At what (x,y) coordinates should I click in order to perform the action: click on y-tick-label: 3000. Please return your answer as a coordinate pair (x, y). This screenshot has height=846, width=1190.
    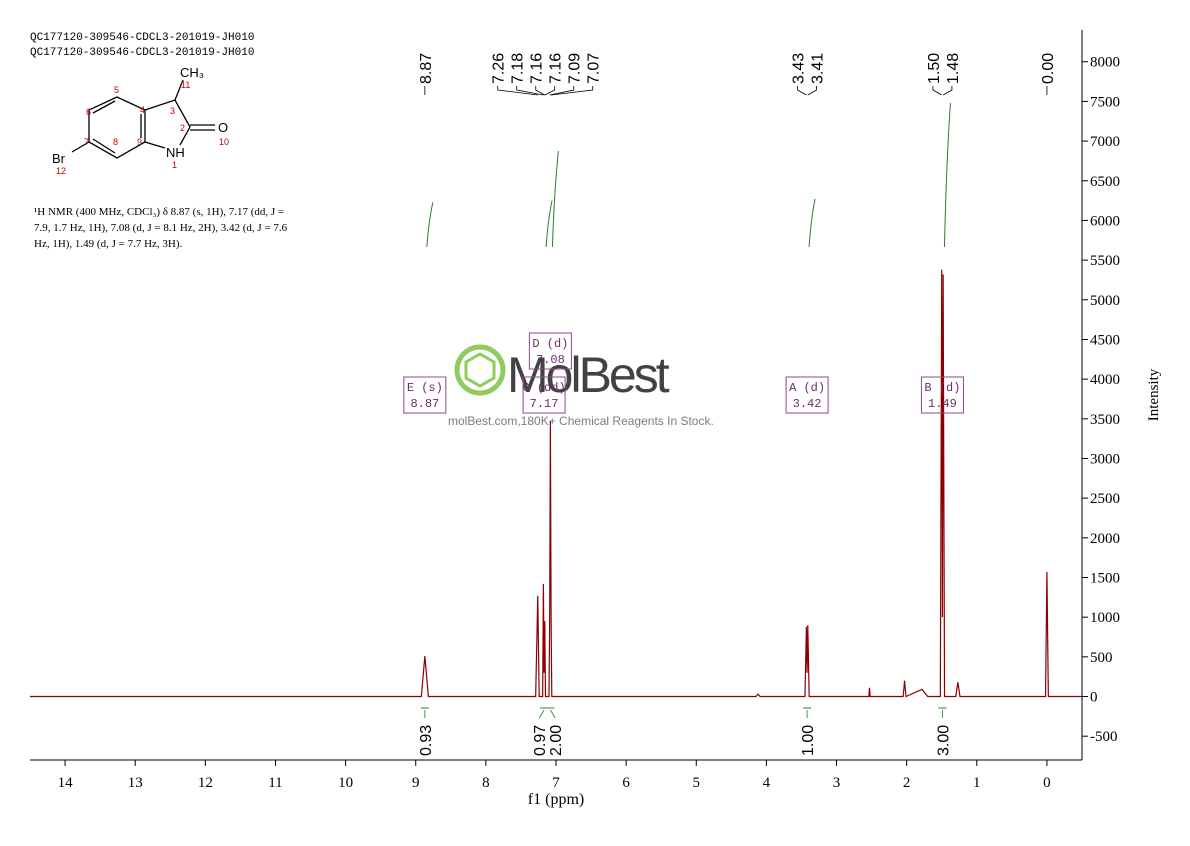
    Looking at the image, I should click on (1105, 459).